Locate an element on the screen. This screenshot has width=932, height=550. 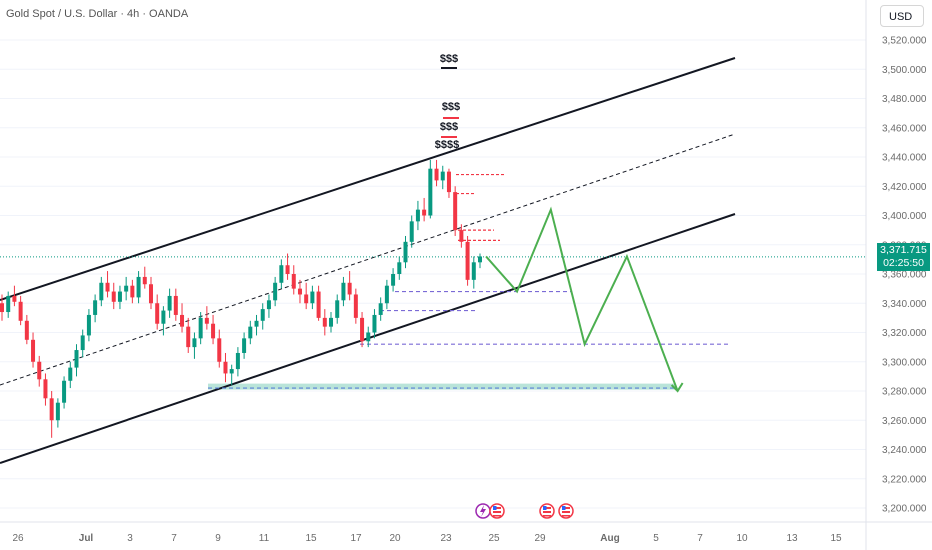
annotations: $$$$$$$$$$$$$ is located at coordinates (447, 102).